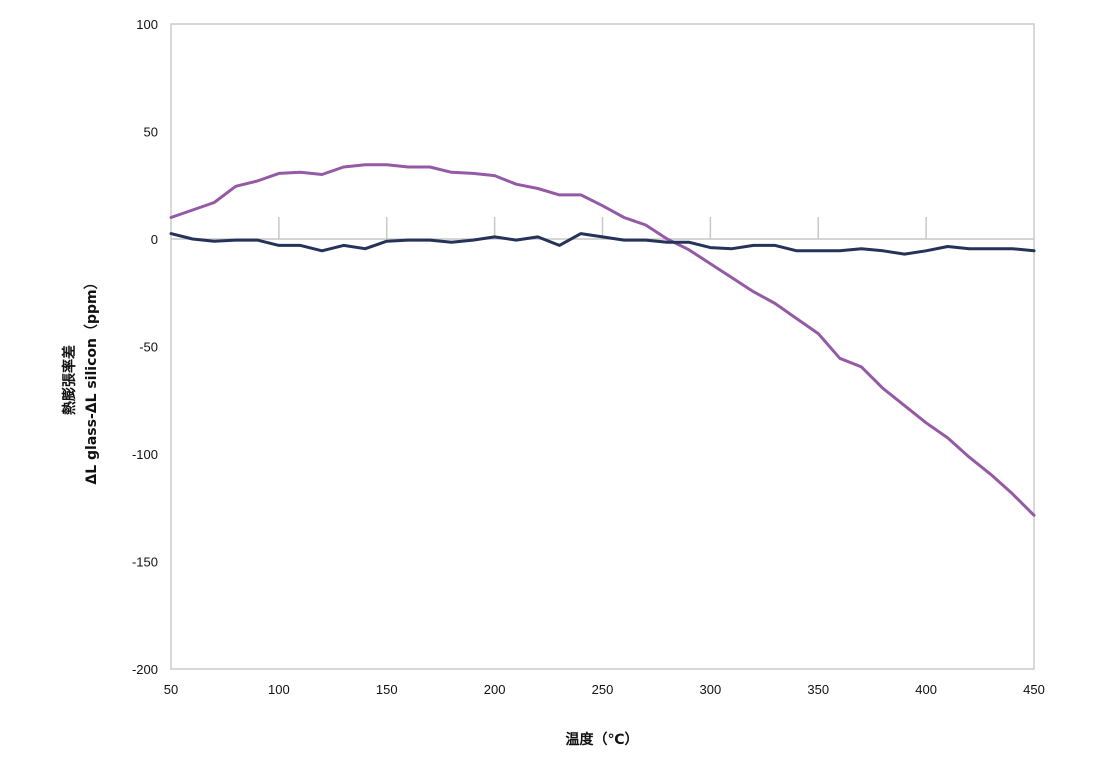 This screenshot has width=1104, height=766. Describe the element at coordinates (495, 689) in the screenshot. I see `x-tick-label: 200` at that location.